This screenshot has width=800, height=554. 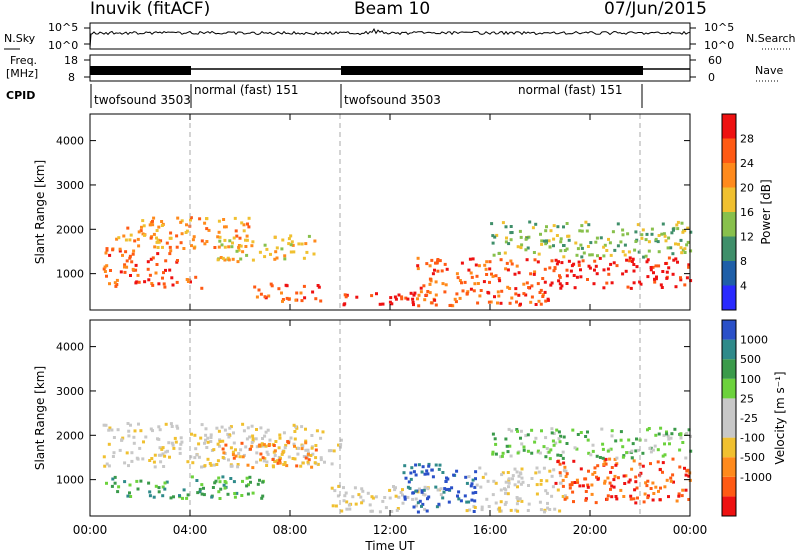 I want to click on power-colorbar-tick: 12, so click(x=747, y=237).